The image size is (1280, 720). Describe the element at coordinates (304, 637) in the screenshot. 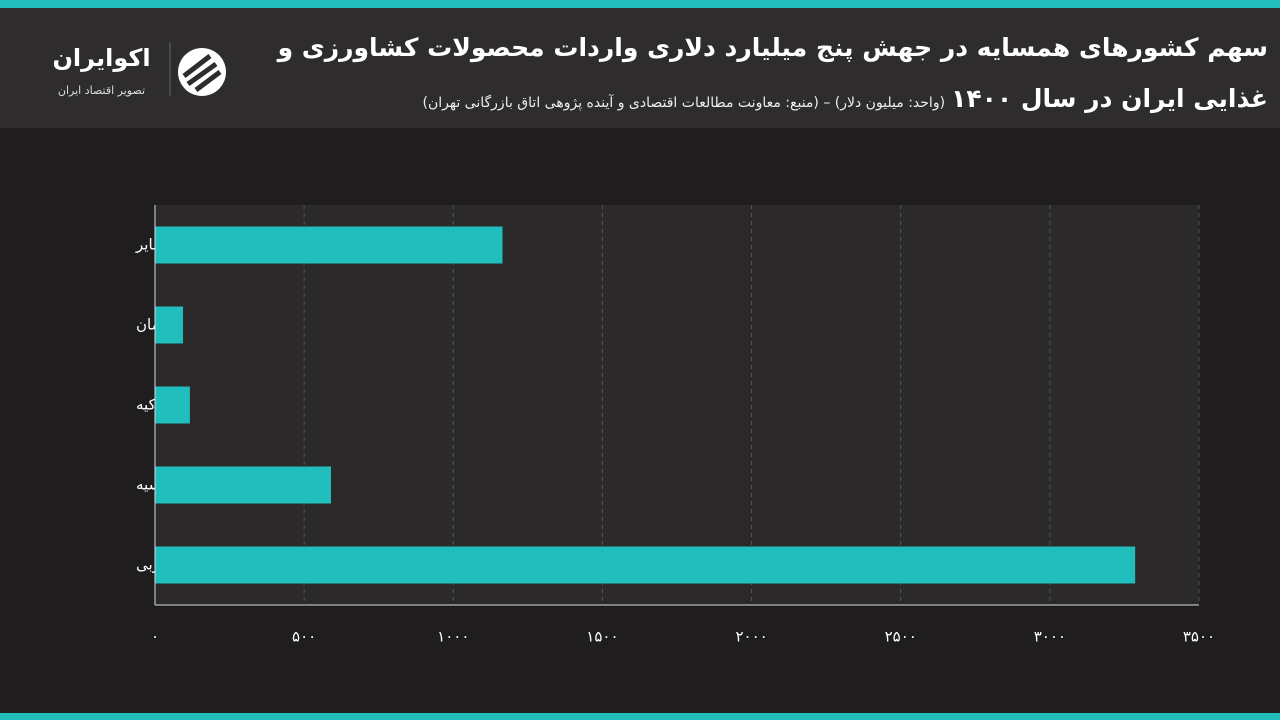

I see `x-tick-label: ۵۰۰` at that location.